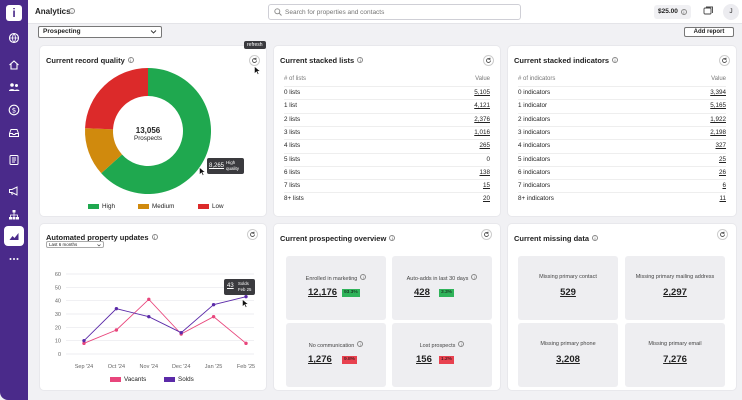 This screenshot has width=742, height=400. What do you see at coordinates (135, 379) in the screenshot?
I see `legend-label: Vacants` at bounding box center [135, 379].